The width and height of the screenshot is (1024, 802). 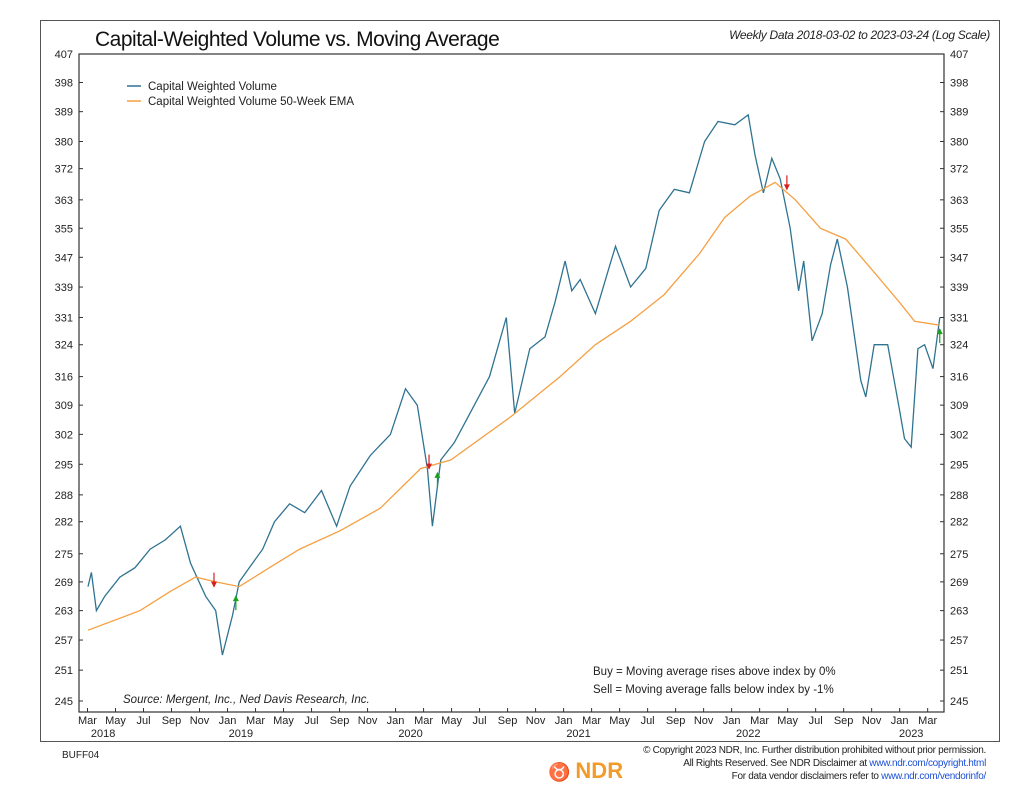 What do you see at coordinates (64, 406) in the screenshot?
I see `y-tick-label-left: 309` at bounding box center [64, 406].